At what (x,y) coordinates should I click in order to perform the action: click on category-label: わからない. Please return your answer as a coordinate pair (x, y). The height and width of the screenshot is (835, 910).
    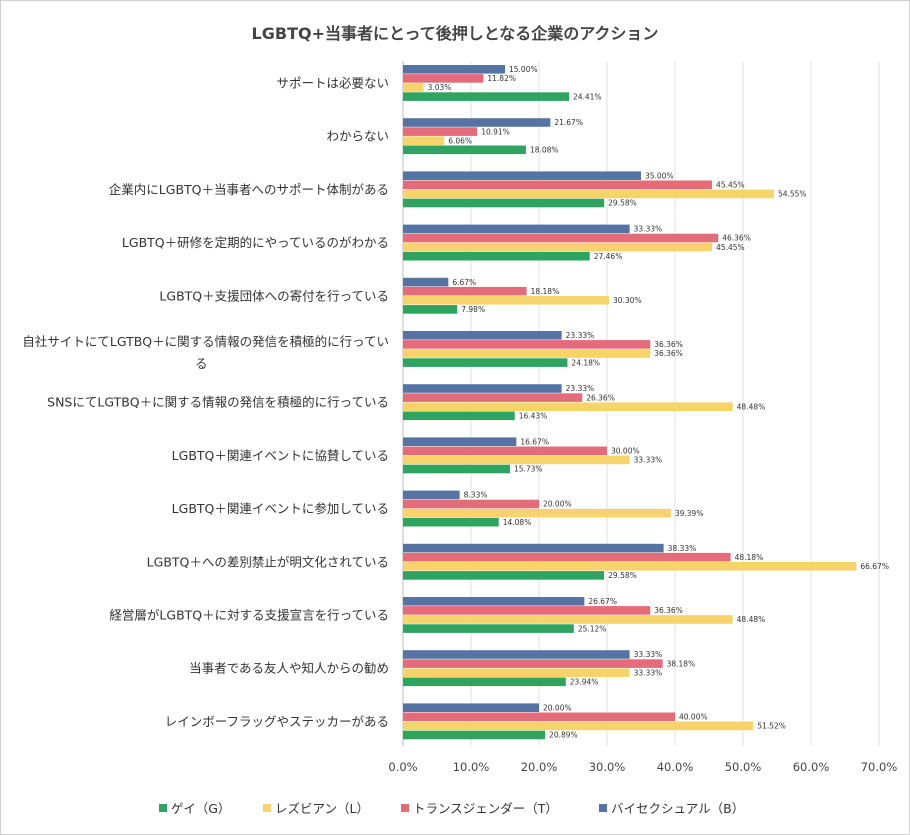
    Looking at the image, I should click on (357, 136).